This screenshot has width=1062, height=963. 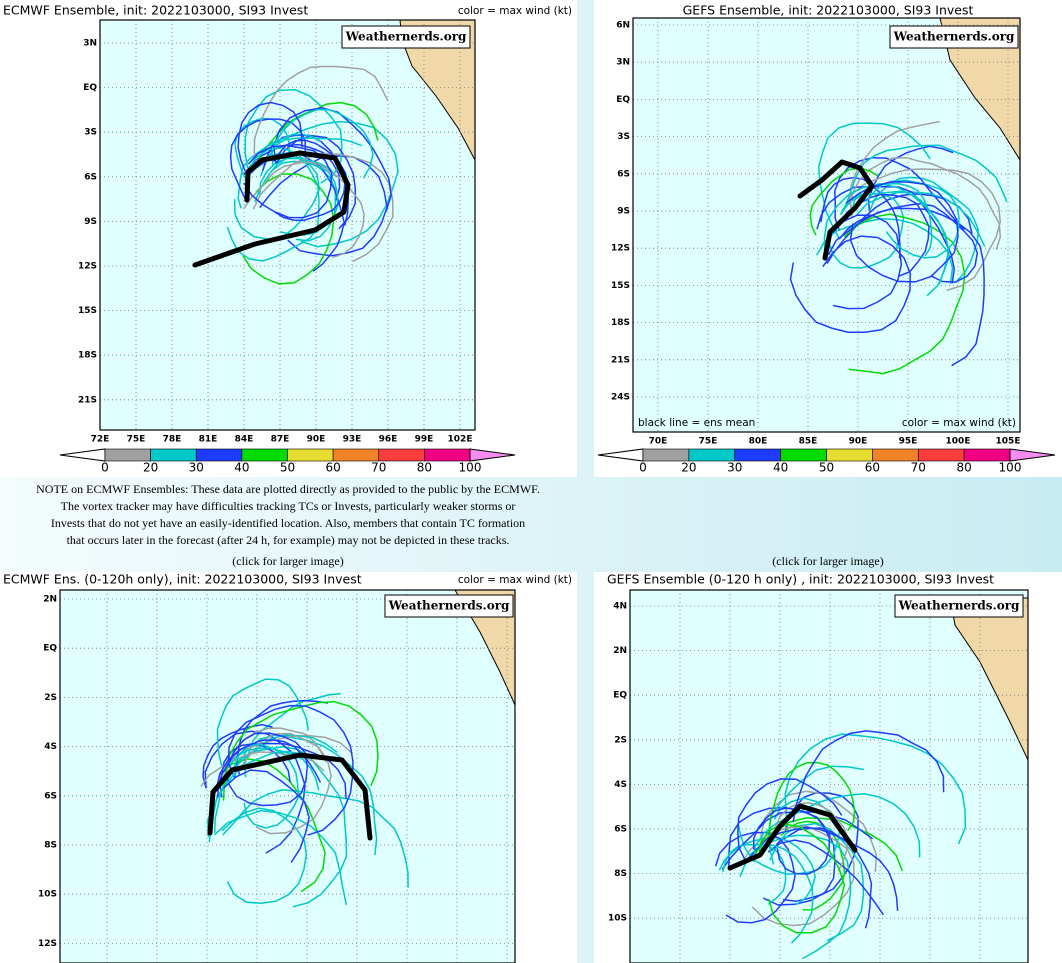 What do you see at coordinates (87, 400) in the screenshot?
I see `lat-label: 21S` at bounding box center [87, 400].